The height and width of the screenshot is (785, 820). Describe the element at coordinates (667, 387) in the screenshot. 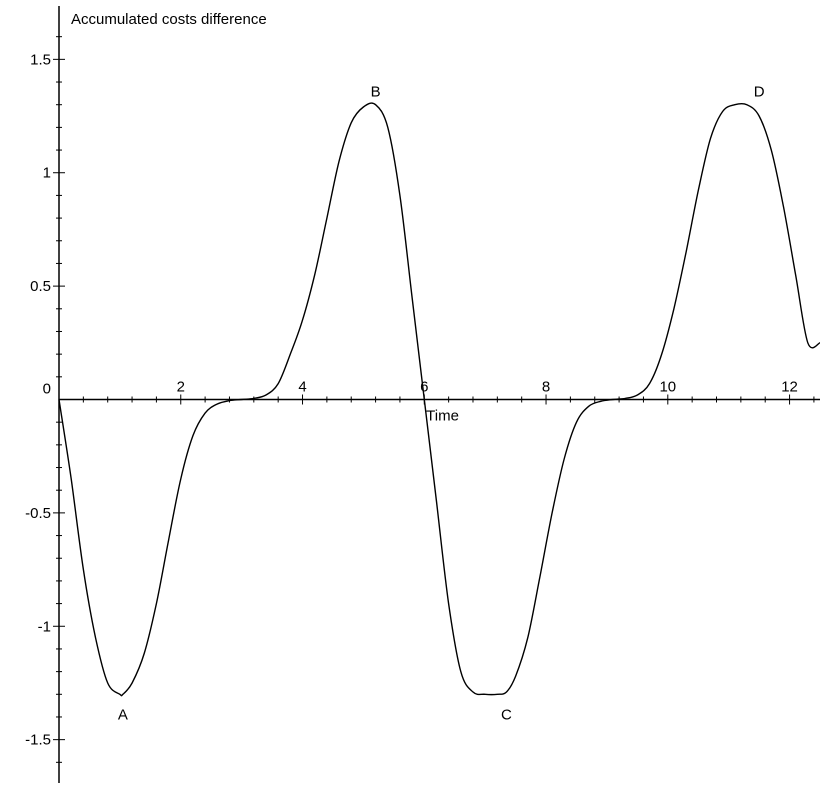

I see `x-tick-label: 10` at that location.